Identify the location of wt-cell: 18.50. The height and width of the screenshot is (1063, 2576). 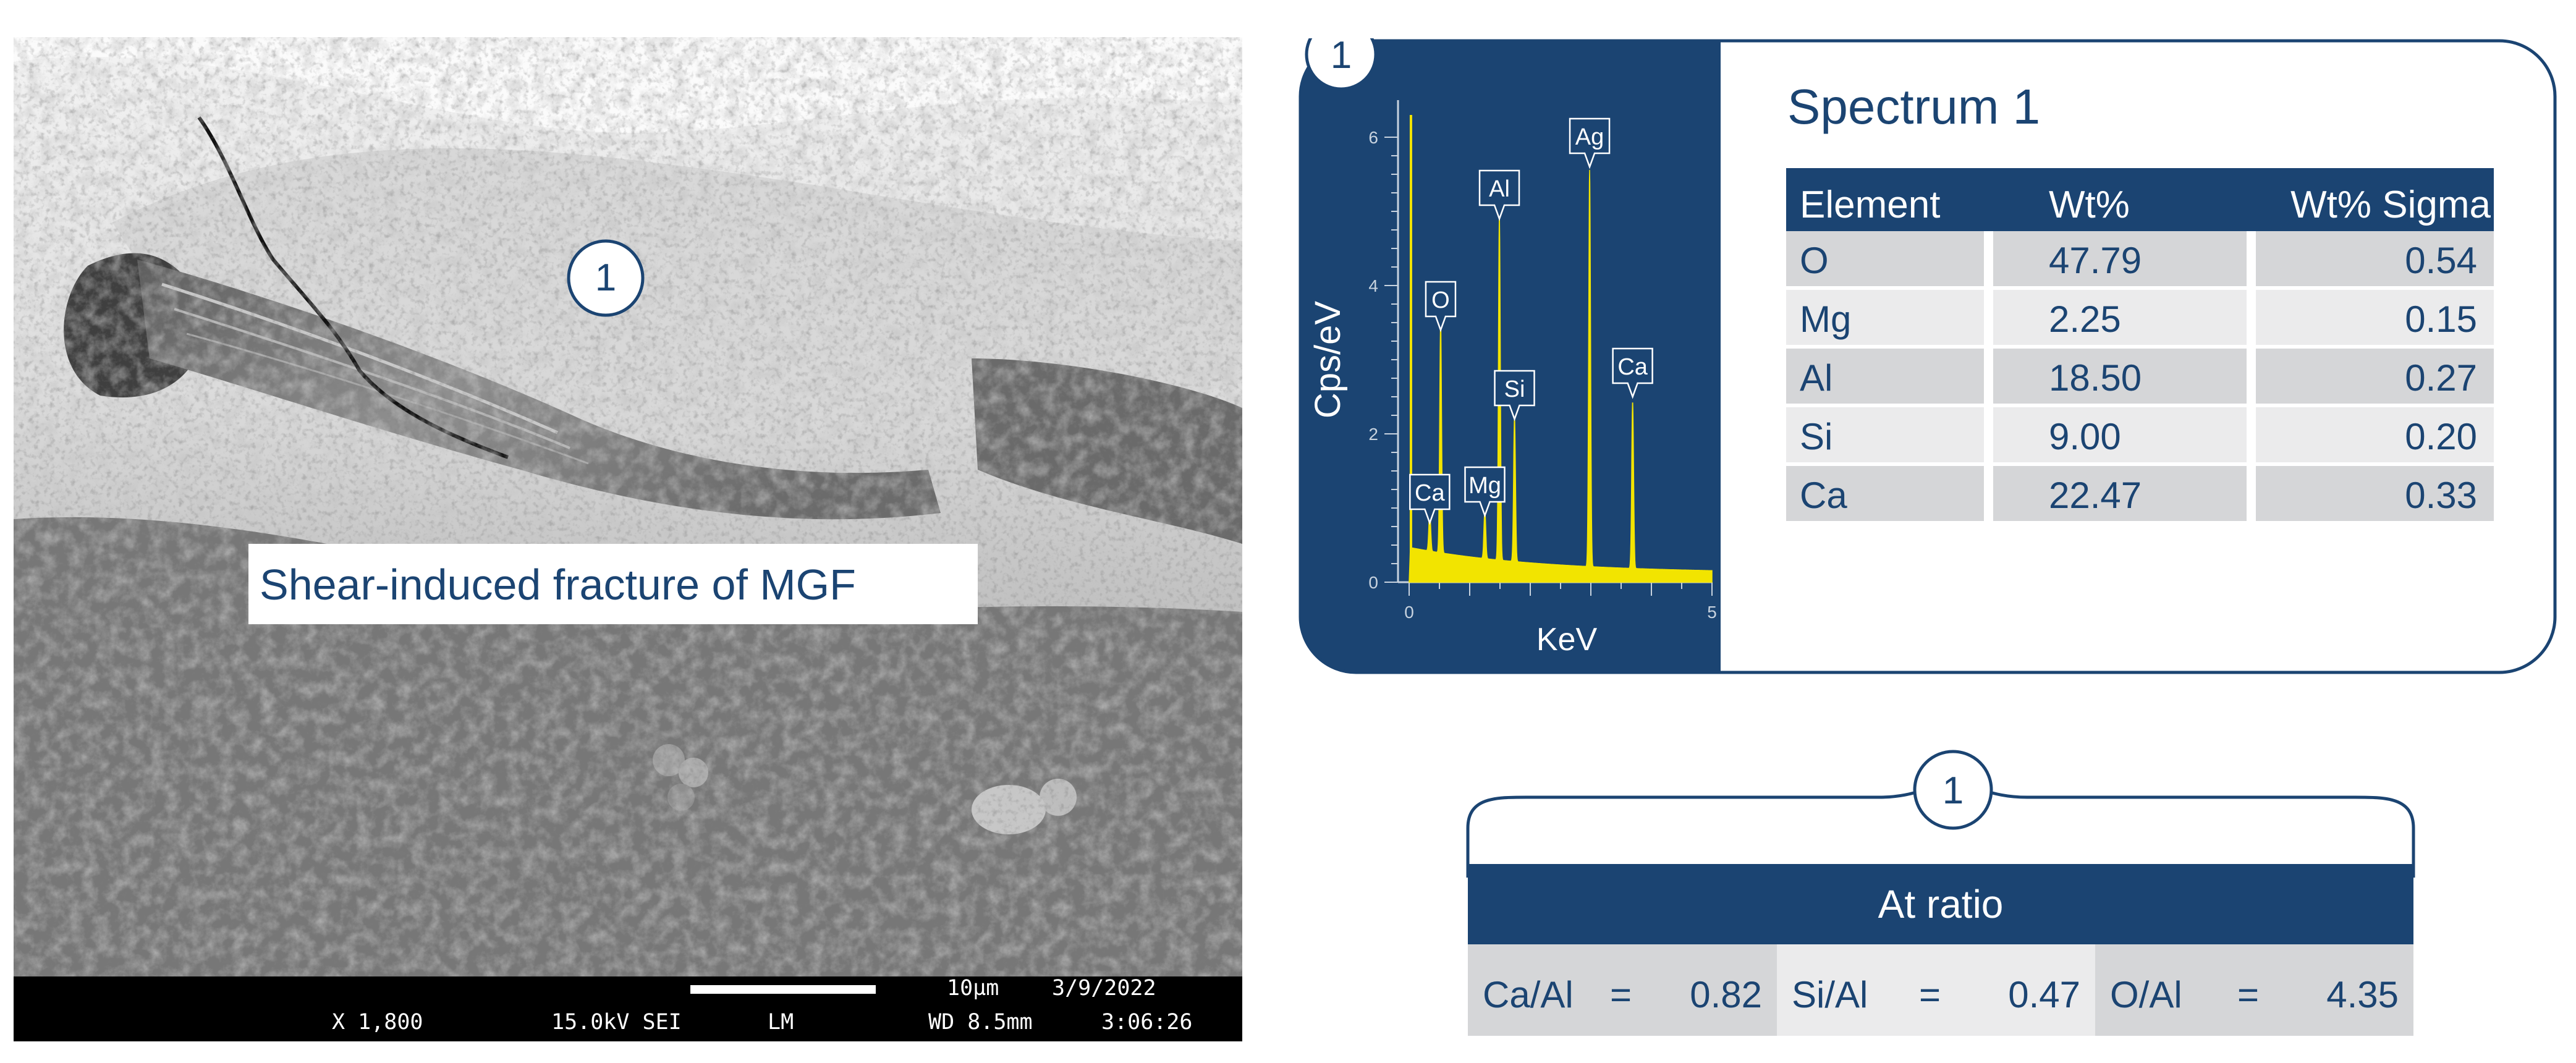
(2095, 378).